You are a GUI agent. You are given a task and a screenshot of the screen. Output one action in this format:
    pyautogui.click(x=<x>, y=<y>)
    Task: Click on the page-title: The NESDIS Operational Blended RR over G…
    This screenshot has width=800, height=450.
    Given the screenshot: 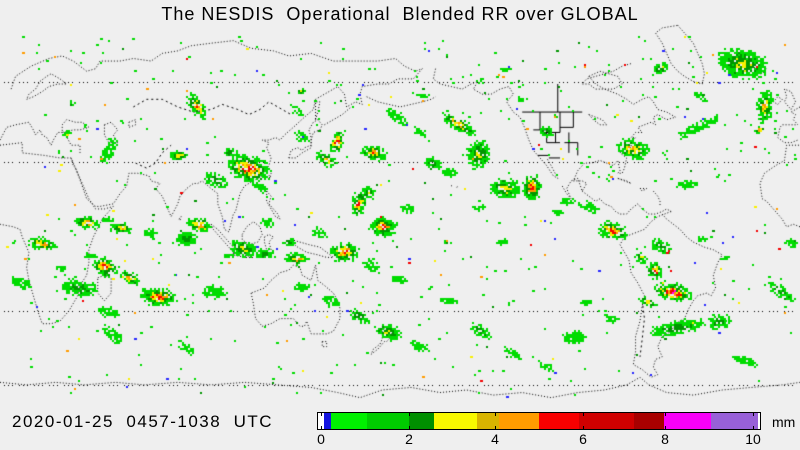 What is the action you would take?
    pyautogui.click(x=400, y=14)
    